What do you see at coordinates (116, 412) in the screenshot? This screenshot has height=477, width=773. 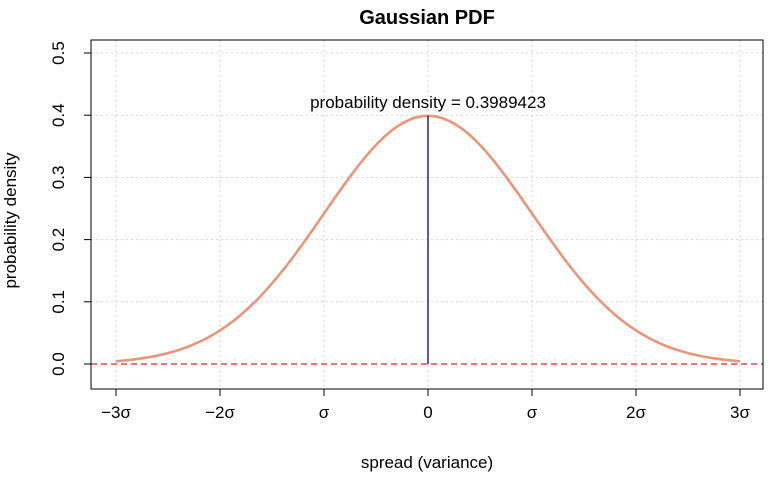 I see `x-tick-label: −3σ` at bounding box center [116, 412].